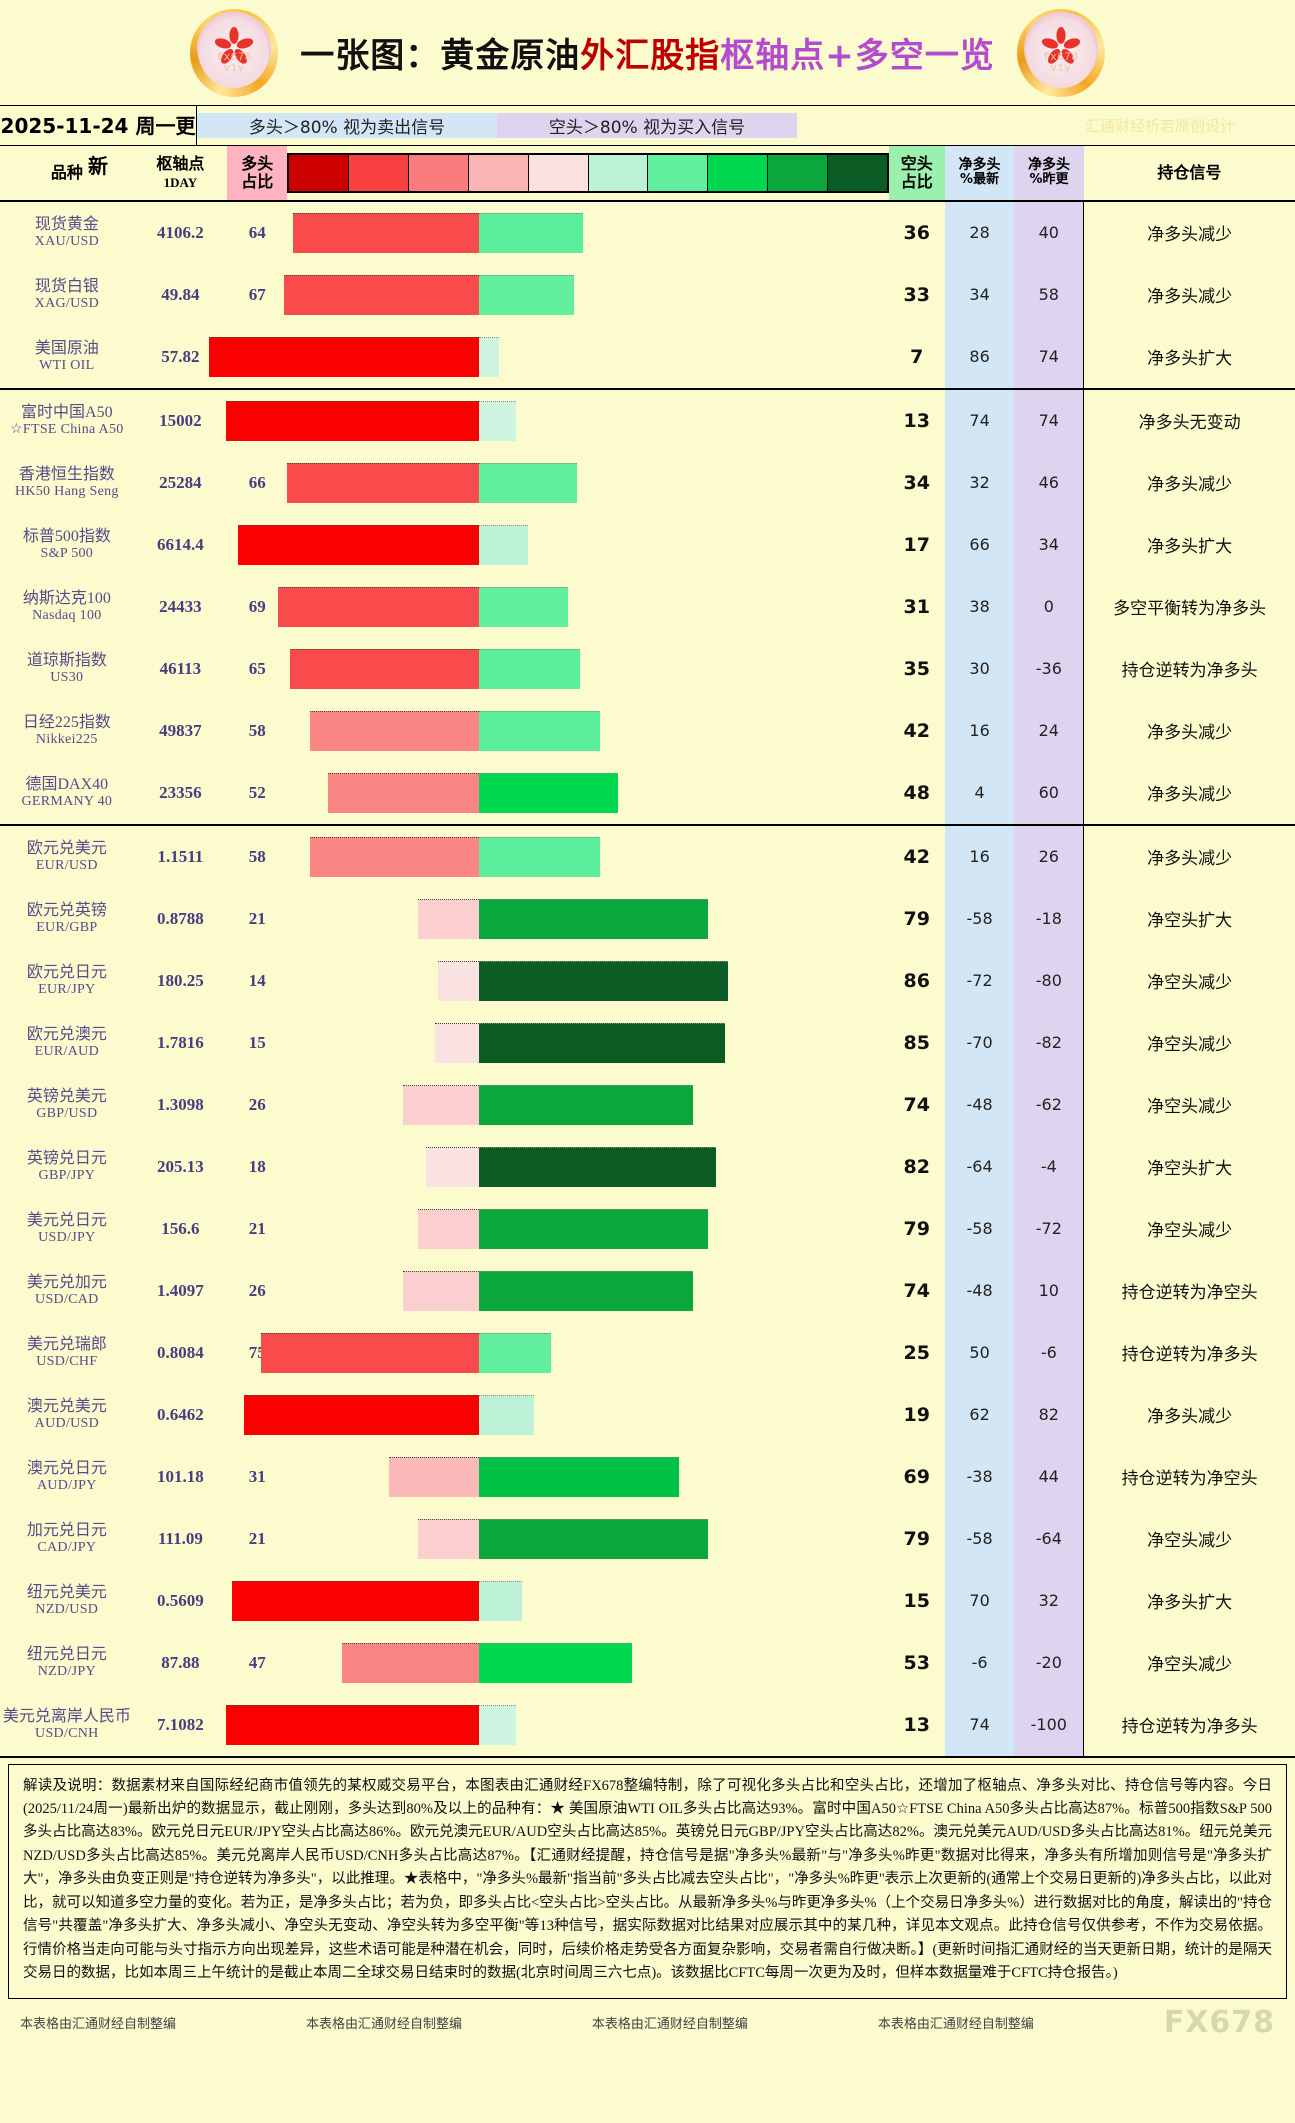 This screenshot has width=1295, height=2123. What do you see at coordinates (257, 980) in the screenshot?
I see `cell-long-pct: 14` at bounding box center [257, 980].